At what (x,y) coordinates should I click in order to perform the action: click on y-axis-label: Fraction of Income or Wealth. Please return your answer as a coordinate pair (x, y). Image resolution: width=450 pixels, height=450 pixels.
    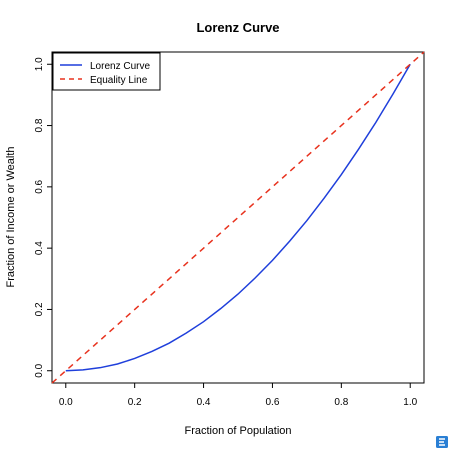
    Looking at the image, I should click on (11, 216).